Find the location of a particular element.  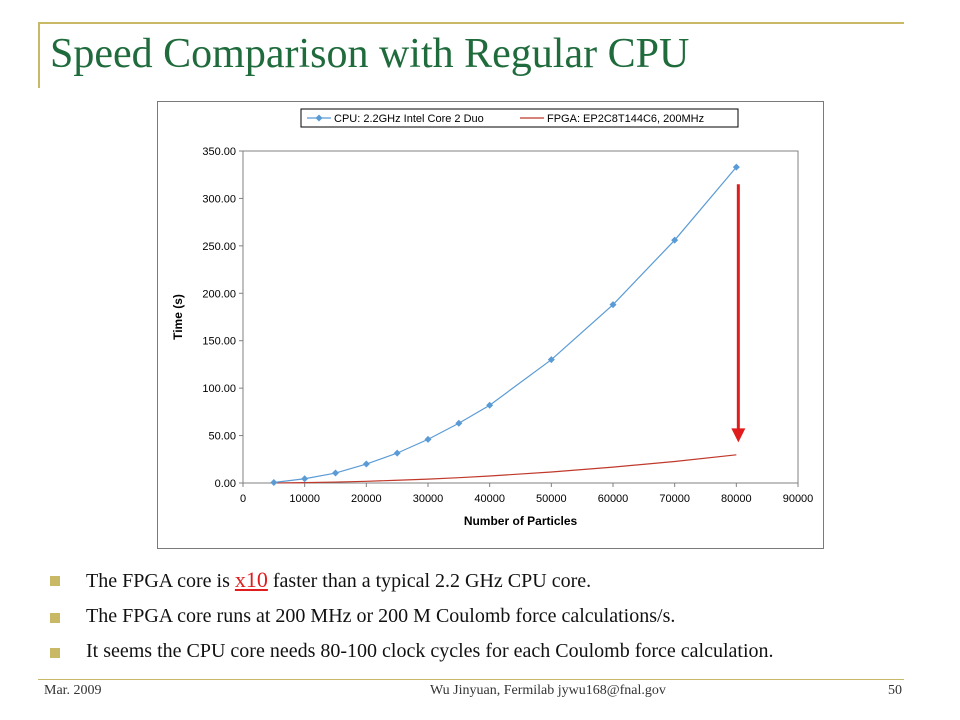

legend-marker-cpu is located at coordinates (319, 118).